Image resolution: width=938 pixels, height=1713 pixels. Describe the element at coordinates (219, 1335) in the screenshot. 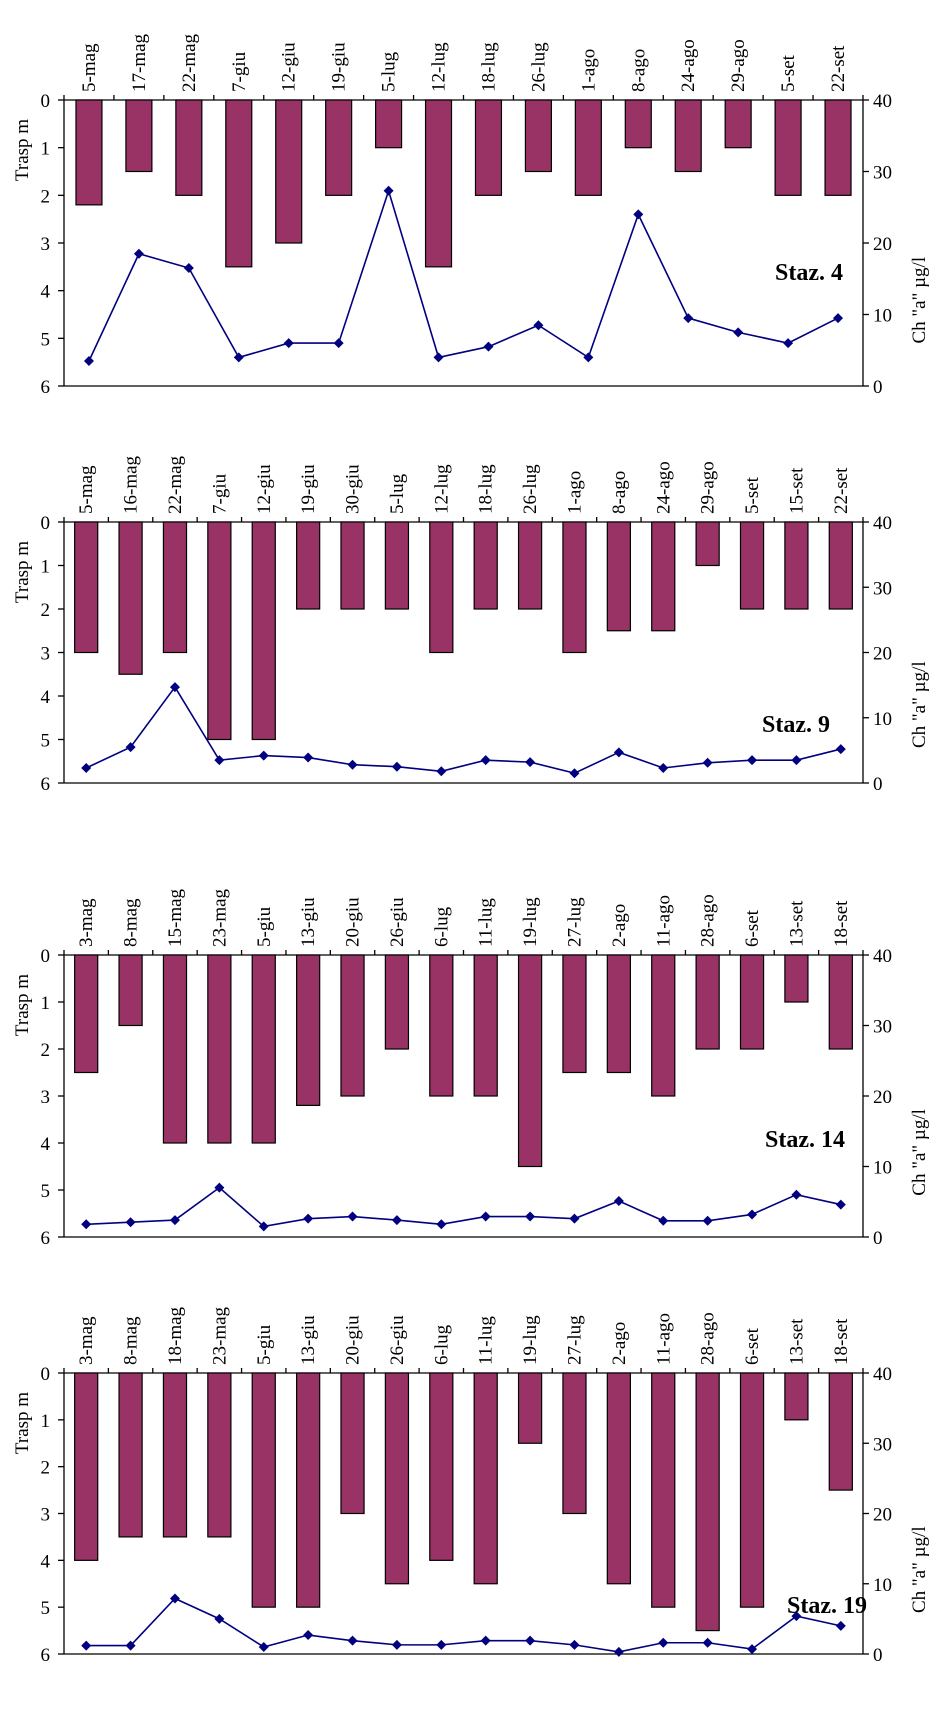

I see `category-label: 23-mag` at that location.